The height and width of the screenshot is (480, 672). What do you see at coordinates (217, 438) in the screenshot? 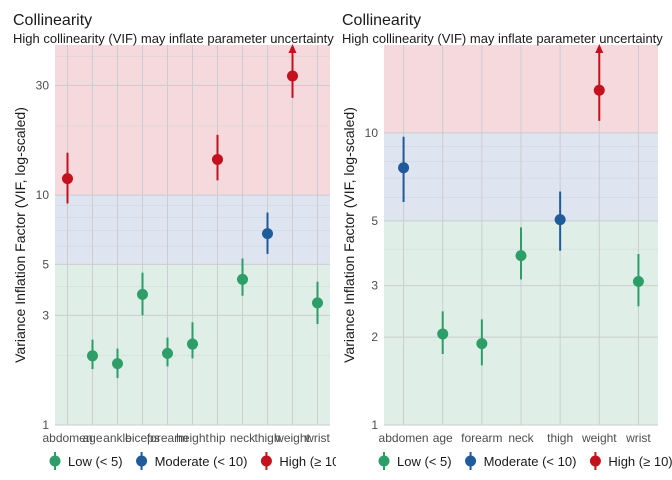
I see `x-tick-label-hip: hip` at bounding box center [217, 438].